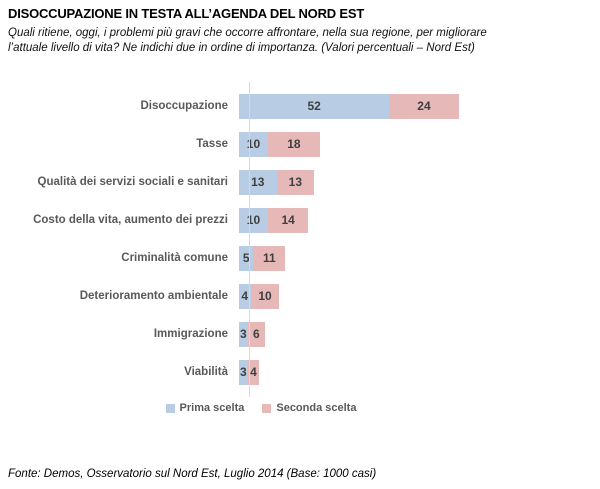 The image size is (600, 489). I want to click on legend-label-prima-scelta: Prima scelta, so click(212, 408).